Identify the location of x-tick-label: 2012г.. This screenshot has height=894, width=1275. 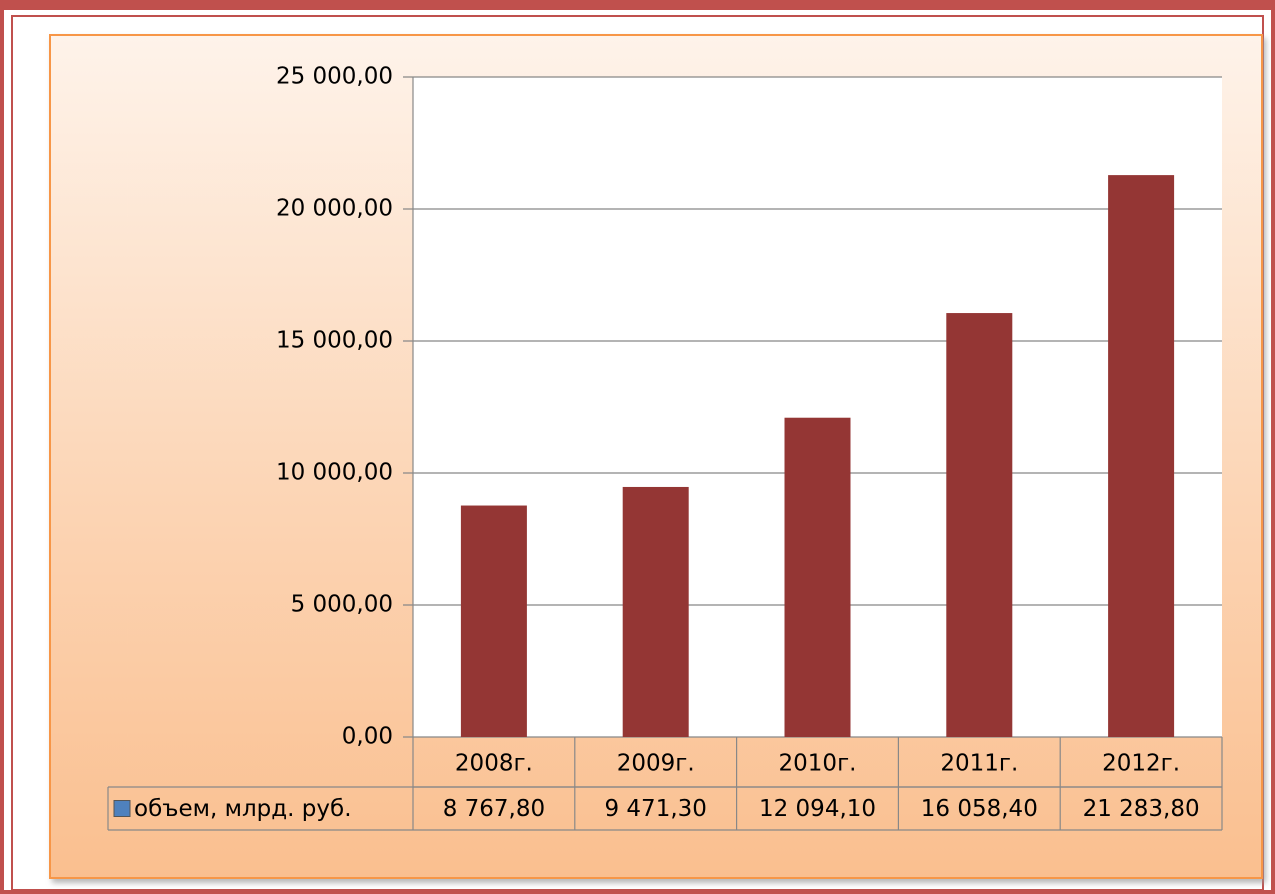
(1141, 764).